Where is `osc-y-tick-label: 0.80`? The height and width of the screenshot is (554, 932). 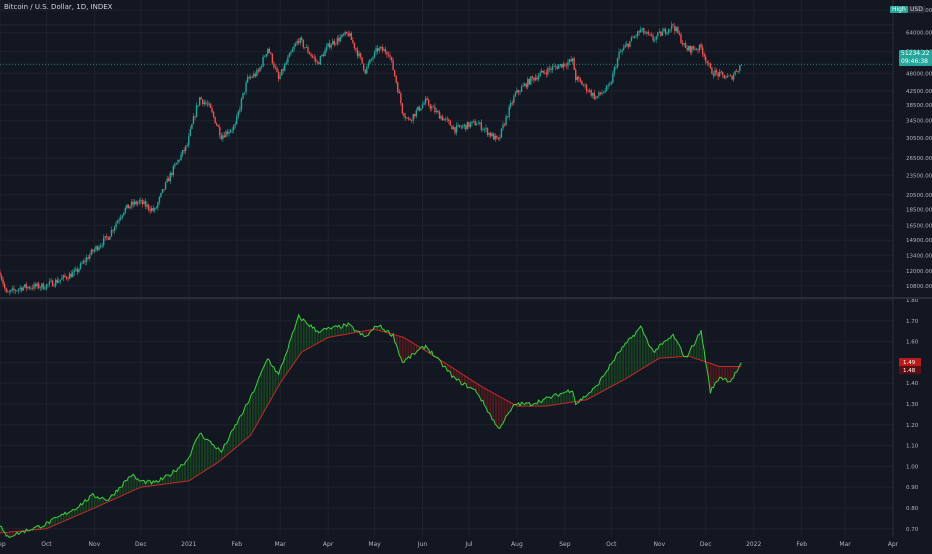 osc-y-tick-label: 0.80 is located at coordinates (912, 509).